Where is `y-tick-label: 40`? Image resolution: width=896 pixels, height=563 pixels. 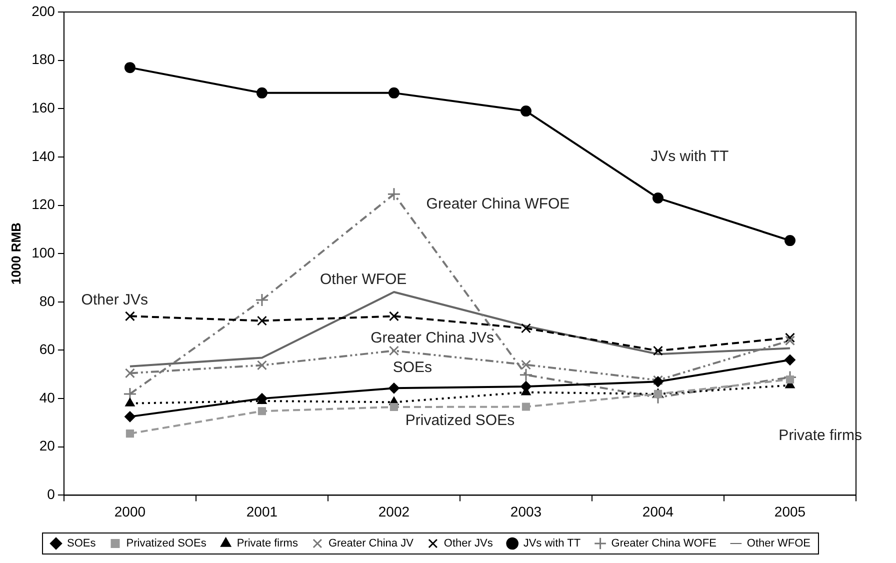 y-tick-label: 40 is located at coordinates (47, 397).